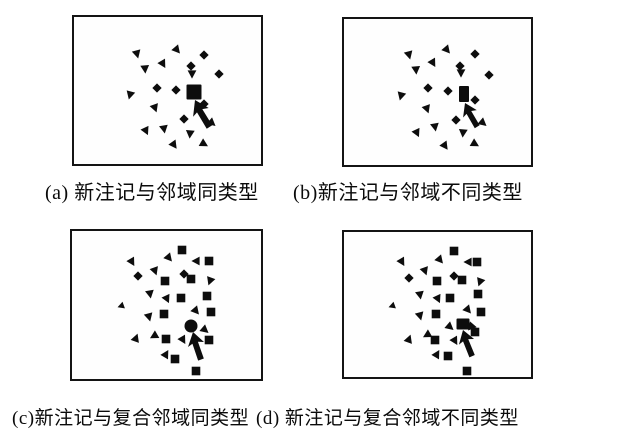 This screenshot has height=439, width=618. I want to click on panel-c-canvas, so click(166, 310).